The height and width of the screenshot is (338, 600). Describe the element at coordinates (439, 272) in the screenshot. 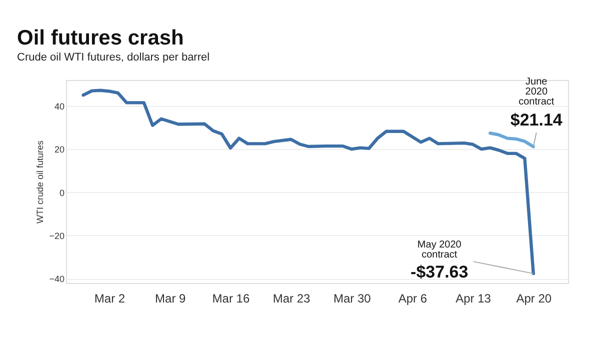

I see `annotation: -$37.63` at that location.